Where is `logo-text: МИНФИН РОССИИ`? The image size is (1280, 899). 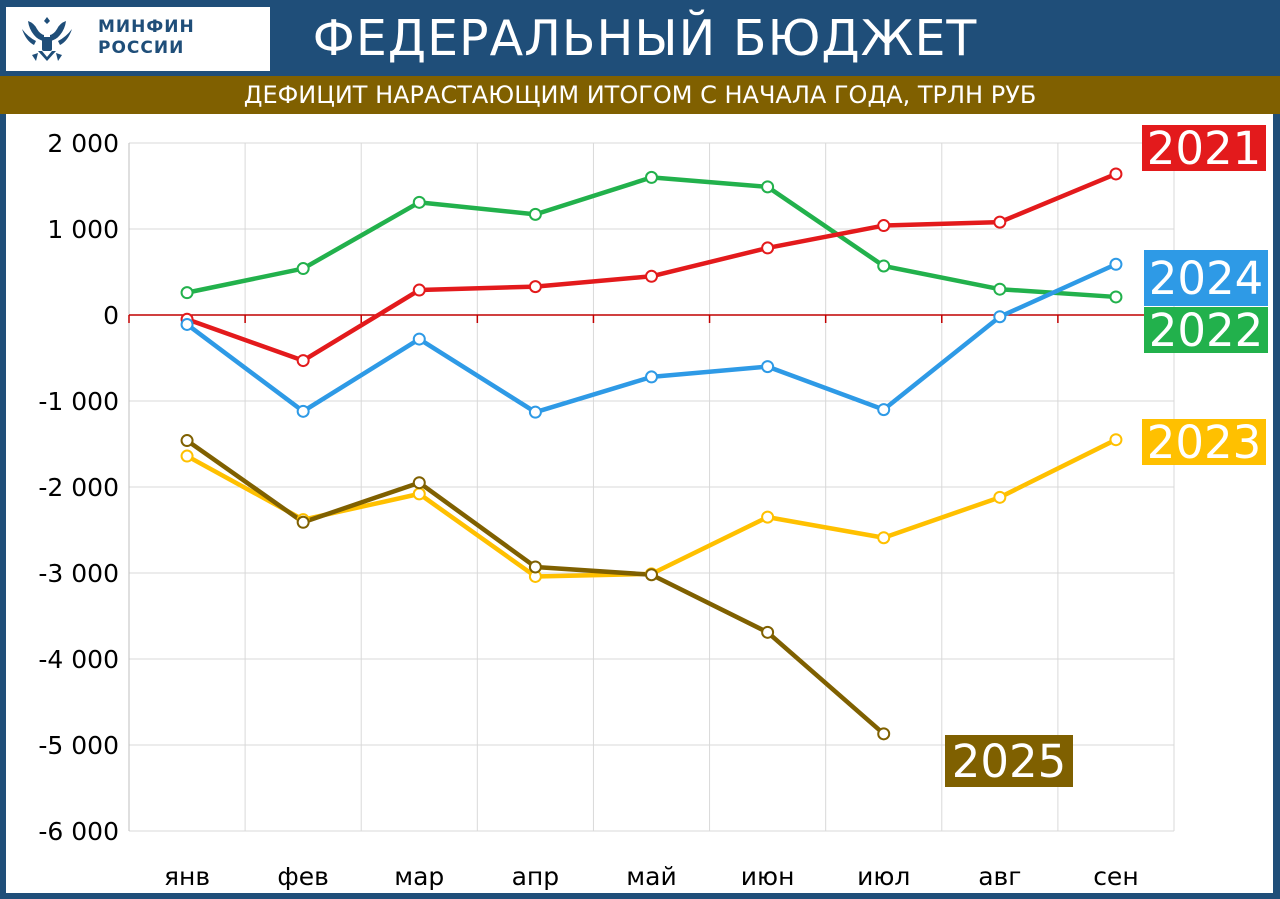
logo-text: МИНФИН РОССИИ is located at coordinates (146, 38).